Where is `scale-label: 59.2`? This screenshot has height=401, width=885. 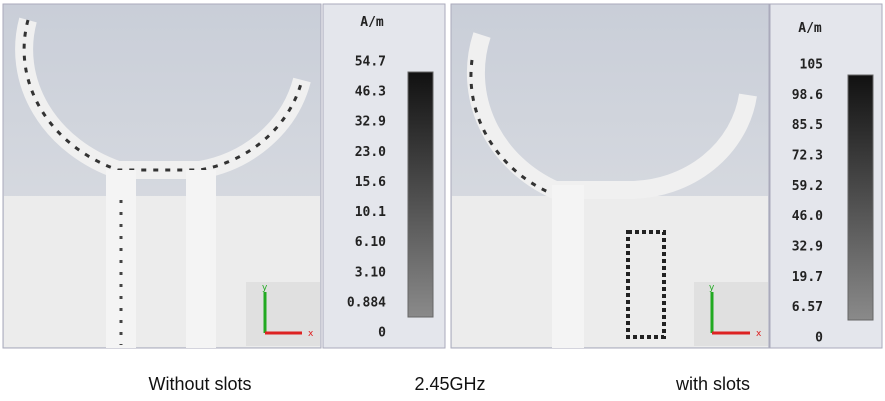
scale-label: 59.2 is located at coordinates (807, 186).